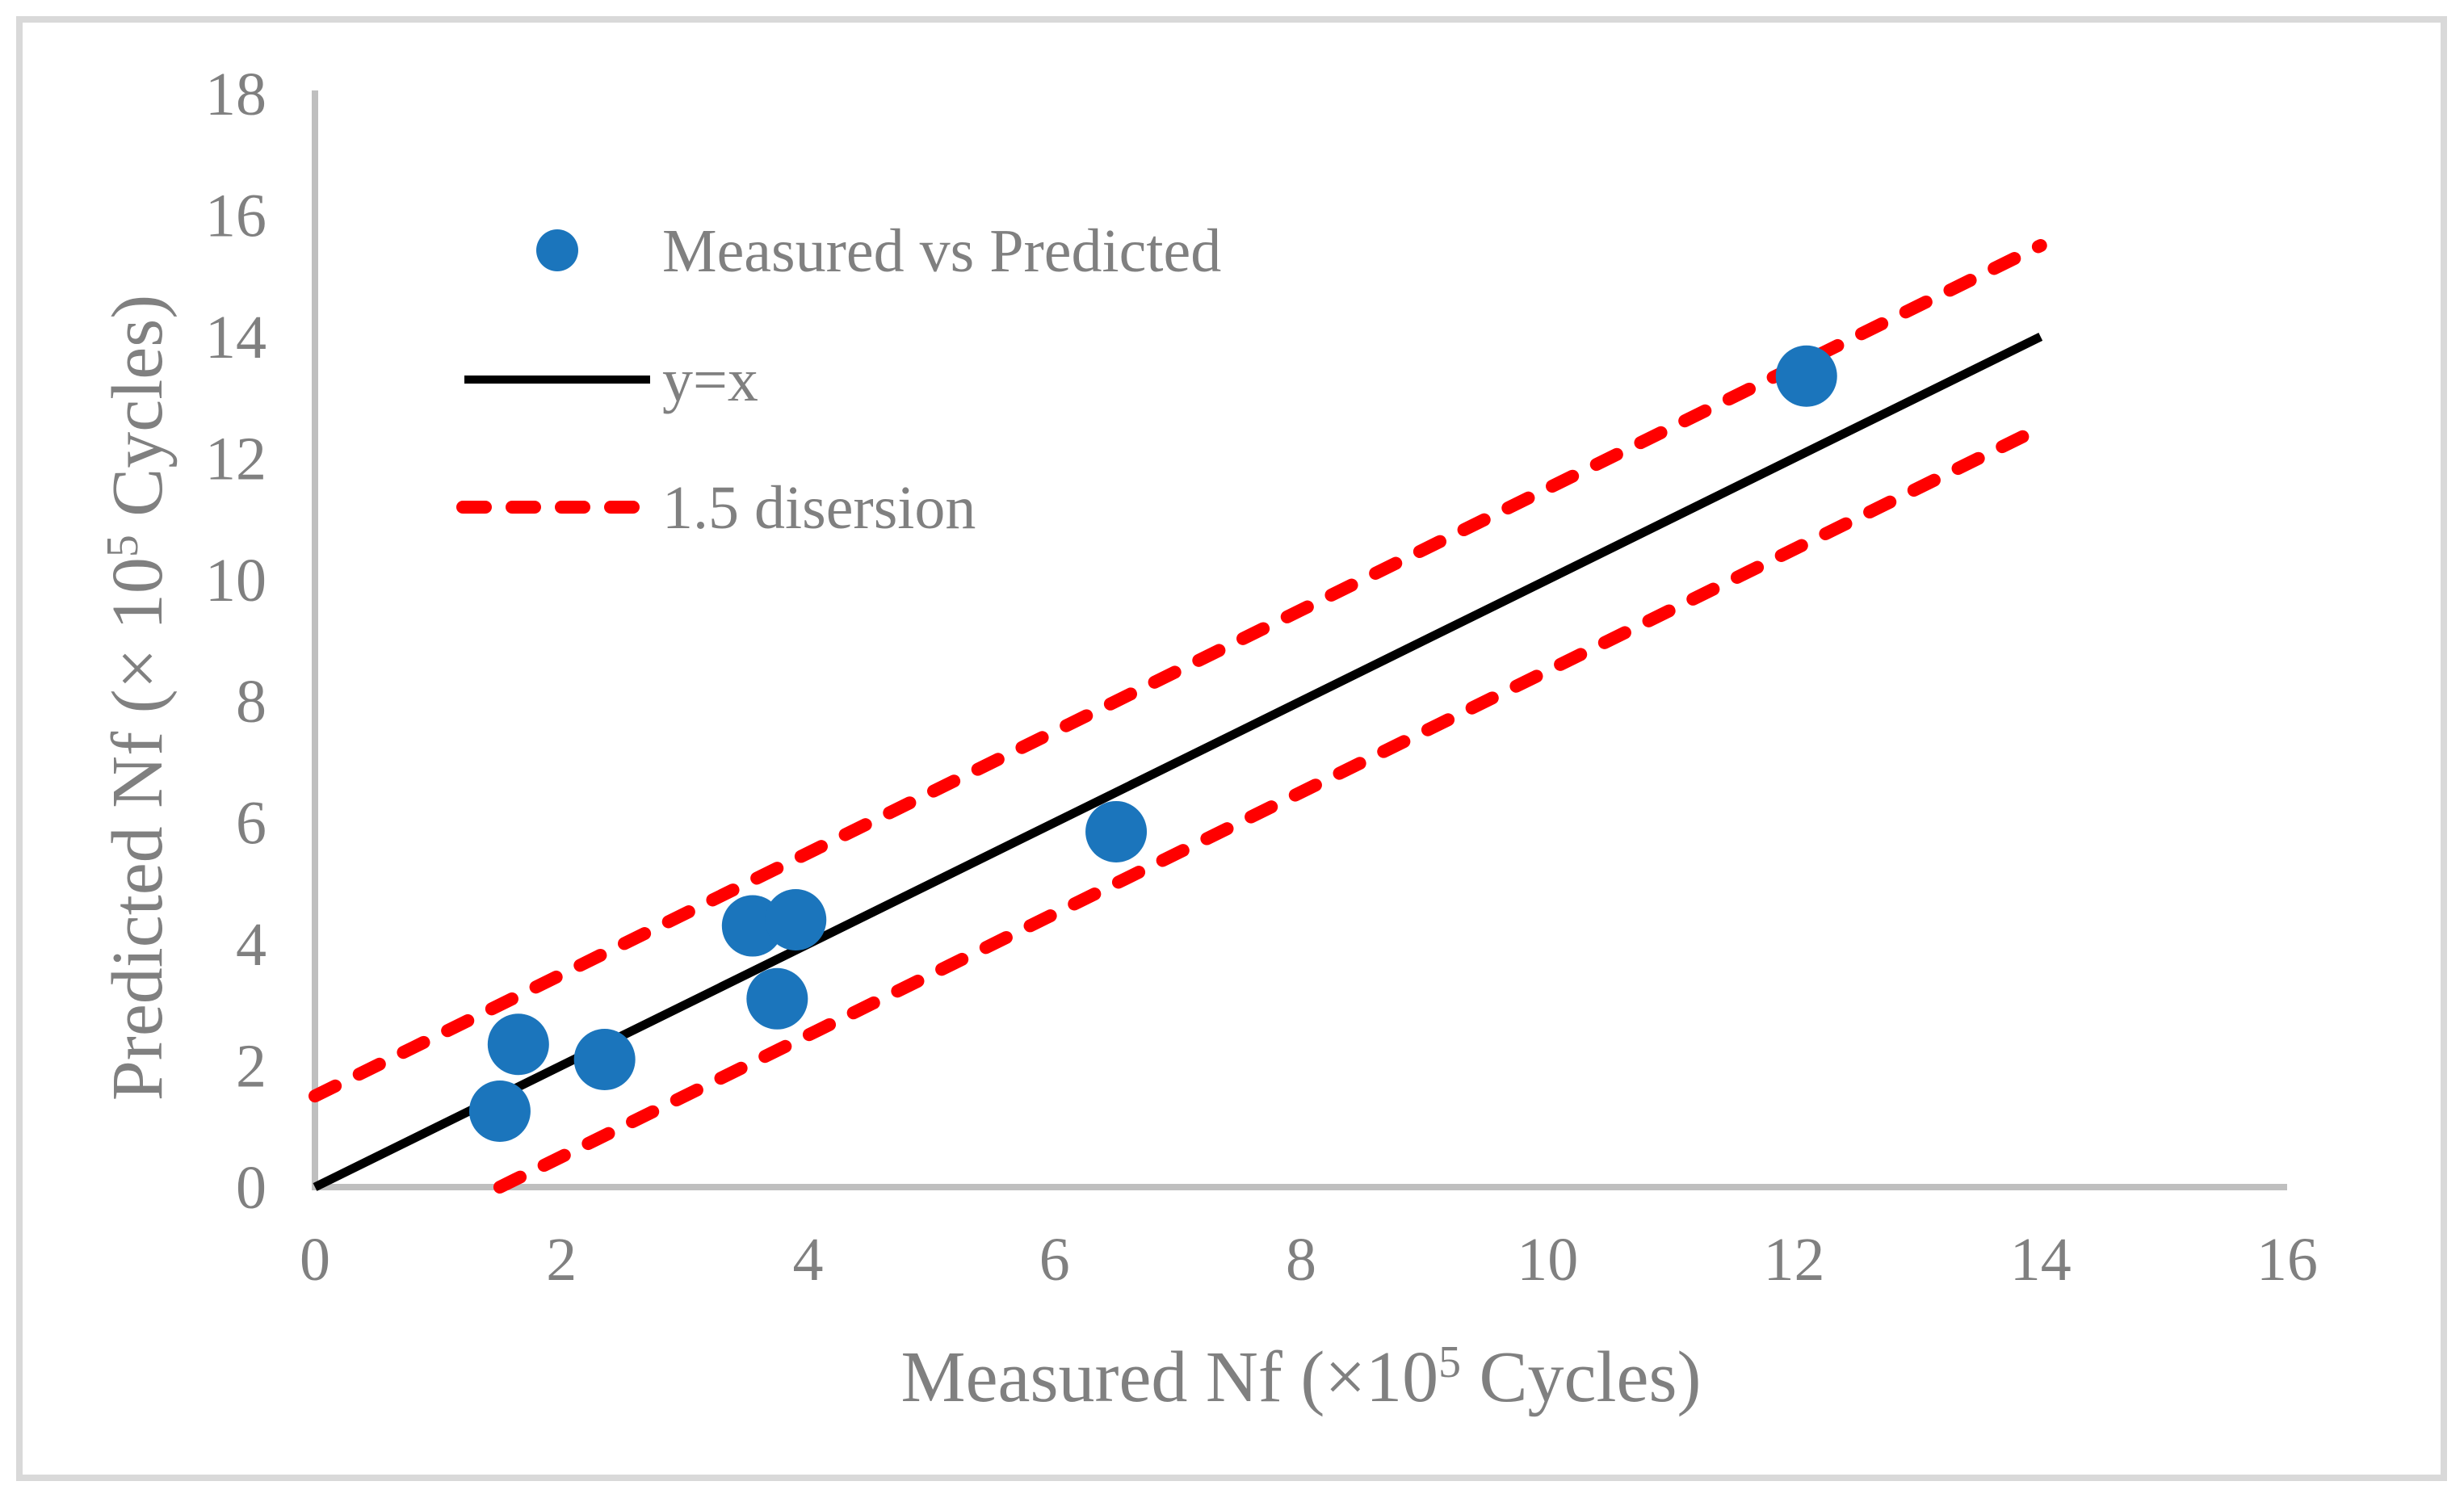 The width and height of the screenshot is (2464, 1498). I want to click on legend-group: Measured vs Predicted y=x 1.5 disersion, so click(839, 379).